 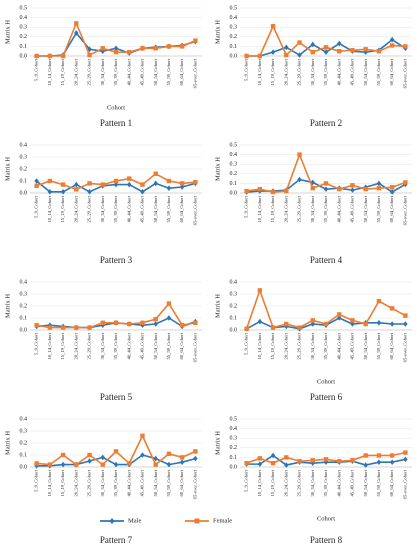 What do you see at coordinates (102, 208) in the screenshot?
I see `x-tick-label: 30_34_Cohort` at bounding box center [102, 208].